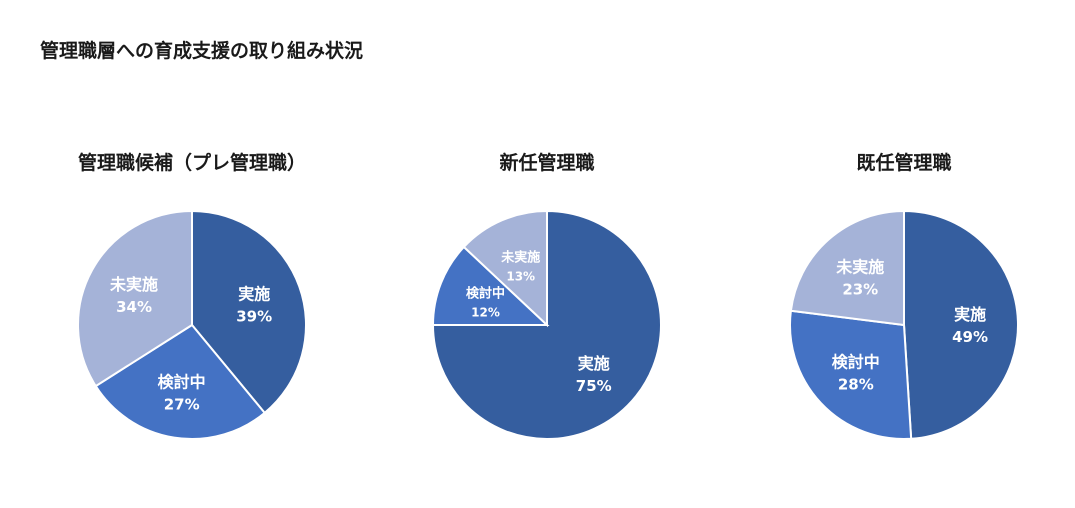 This screenshot has height=508, width=1075. What do you see at coordinates (520, 276) in the screenshot?
I see `slice-value-label: 13%` at bounding box center [520, 276].